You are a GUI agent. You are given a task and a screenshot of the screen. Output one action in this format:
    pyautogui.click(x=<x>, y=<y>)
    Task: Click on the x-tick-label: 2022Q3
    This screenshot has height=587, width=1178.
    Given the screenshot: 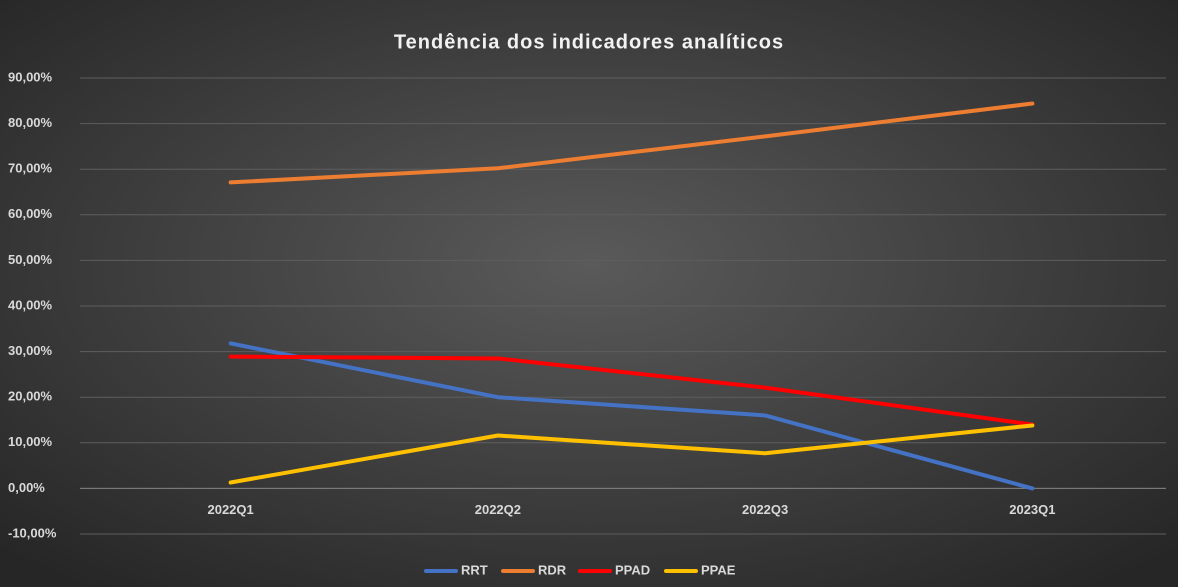 What is the action you would take?
    pyautogui.click(x=765, y=509)
    